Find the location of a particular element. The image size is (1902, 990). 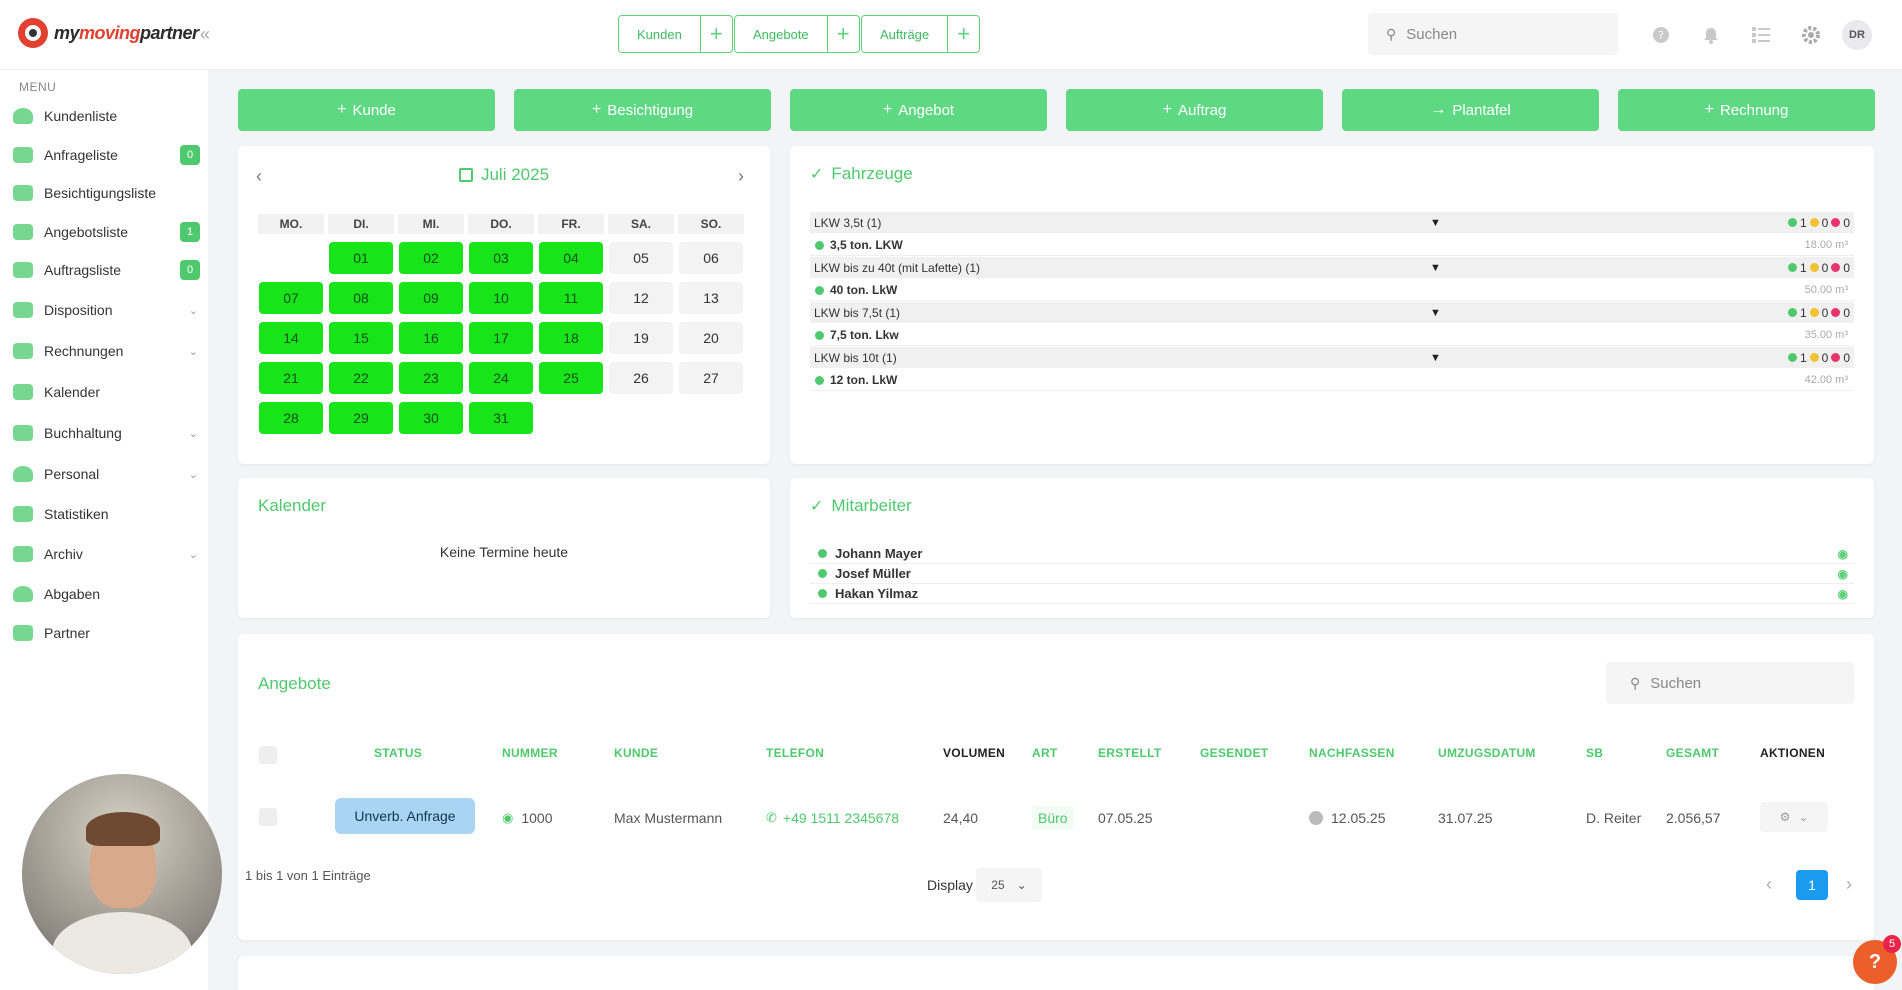

calendar-day: 23 is located at coordinates (431, 378).